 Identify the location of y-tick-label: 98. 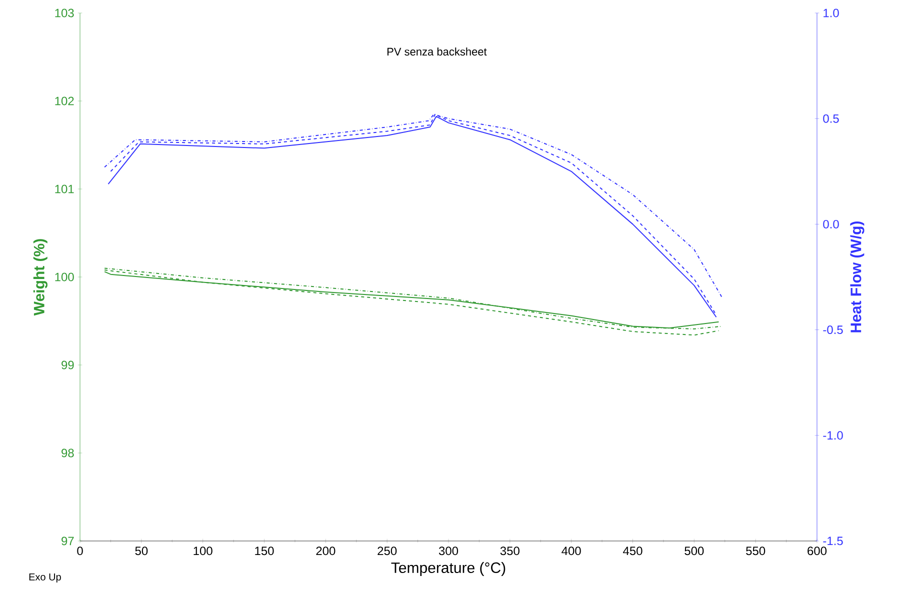
(68, 453).